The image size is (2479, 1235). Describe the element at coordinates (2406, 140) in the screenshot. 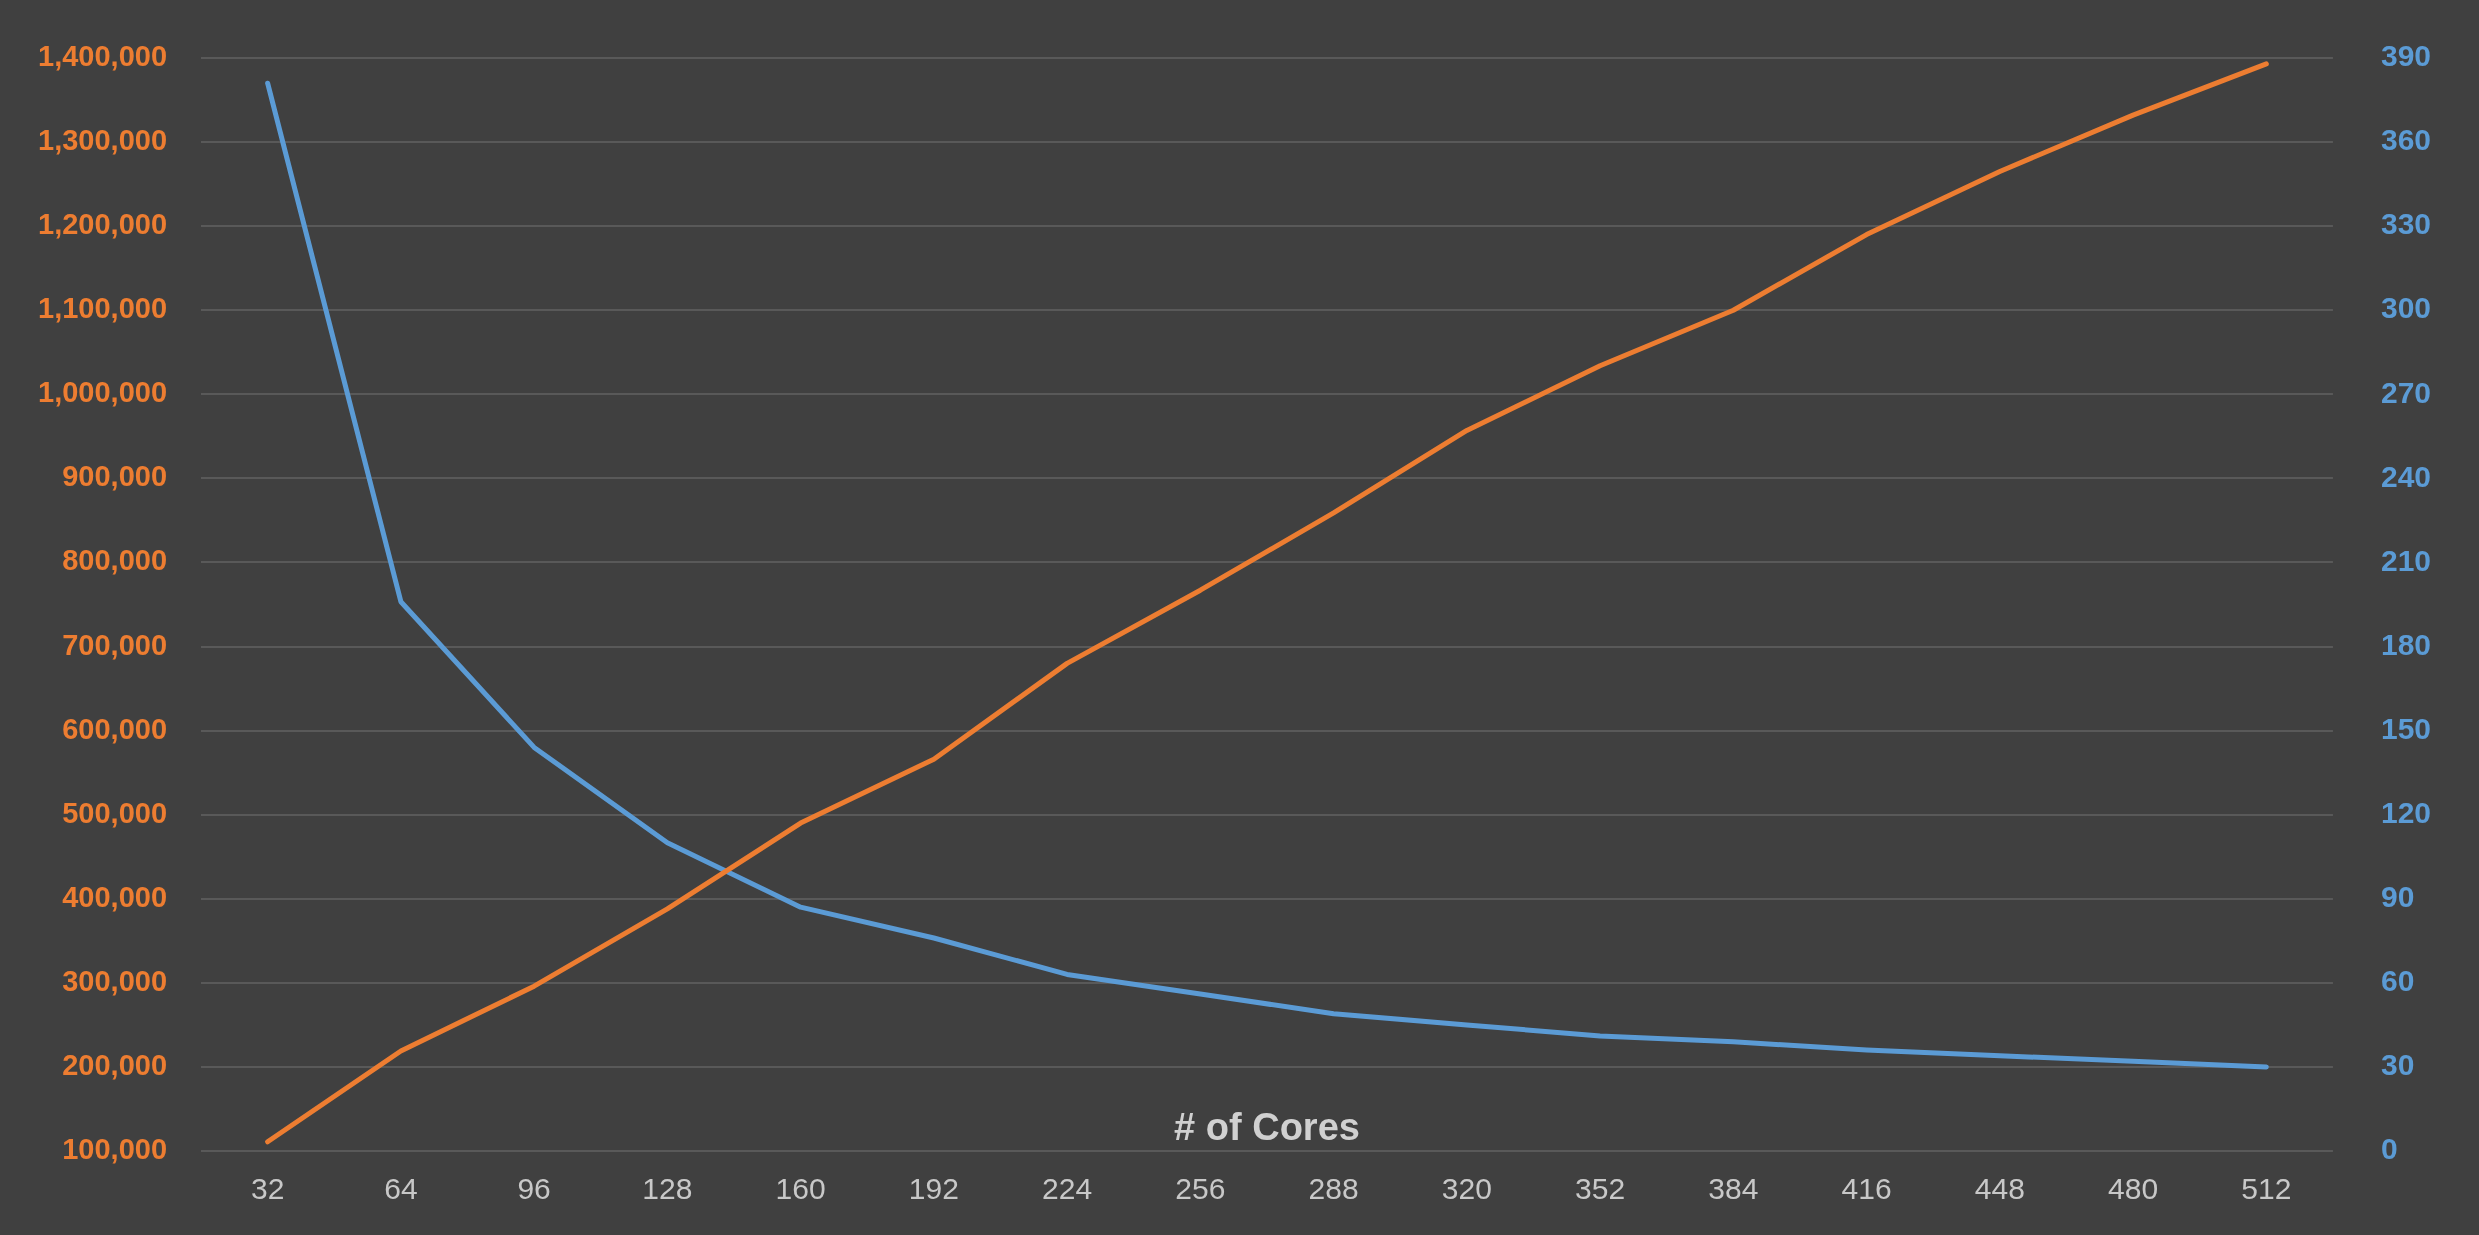

I see `y2-tick-label: 360` at that location.